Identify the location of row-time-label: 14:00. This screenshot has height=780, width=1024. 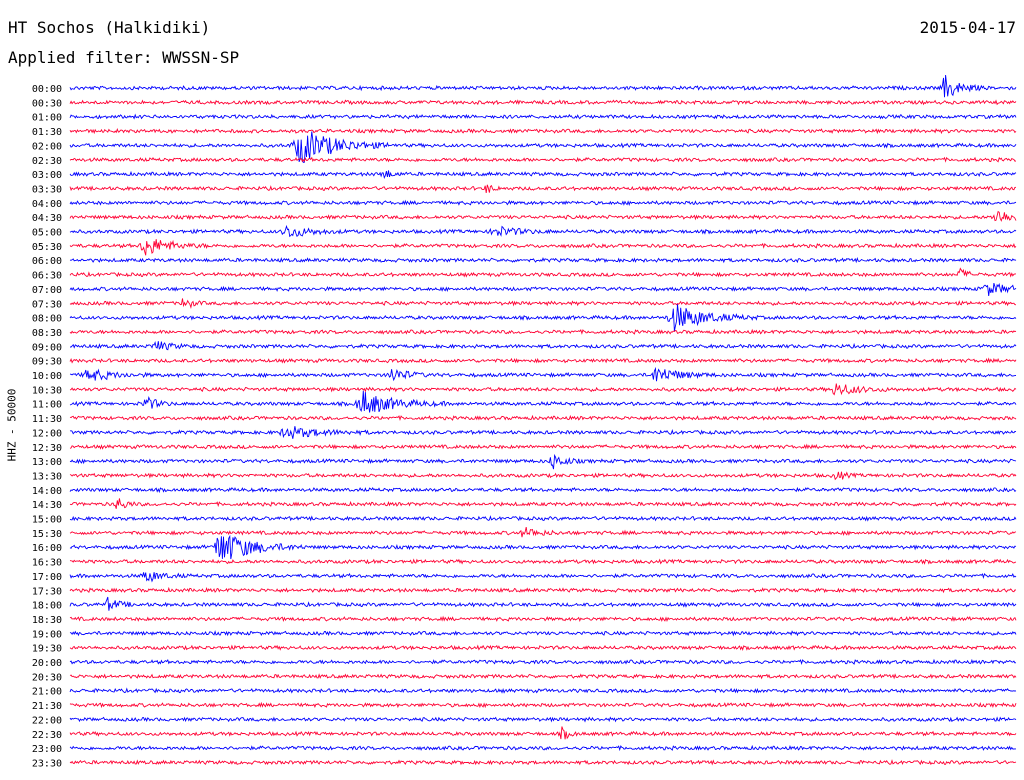
(47, 491).